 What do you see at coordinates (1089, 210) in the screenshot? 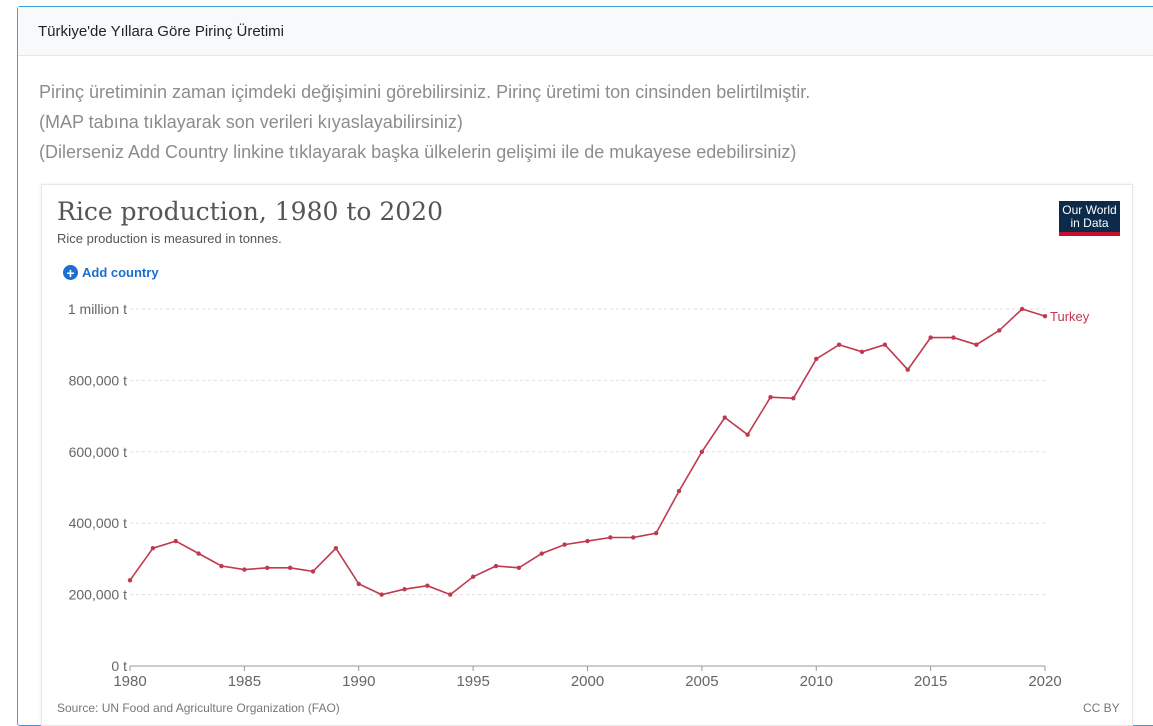
I see `logo-text: Our World` at bounding box center [1089, 210].